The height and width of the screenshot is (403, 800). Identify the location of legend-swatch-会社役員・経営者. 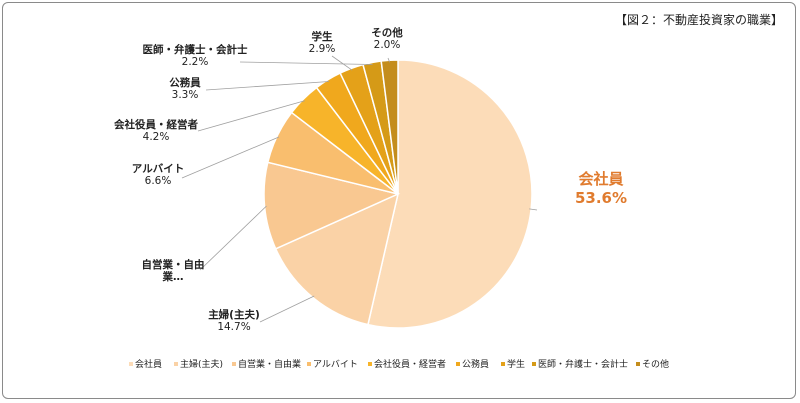
(370, 364).